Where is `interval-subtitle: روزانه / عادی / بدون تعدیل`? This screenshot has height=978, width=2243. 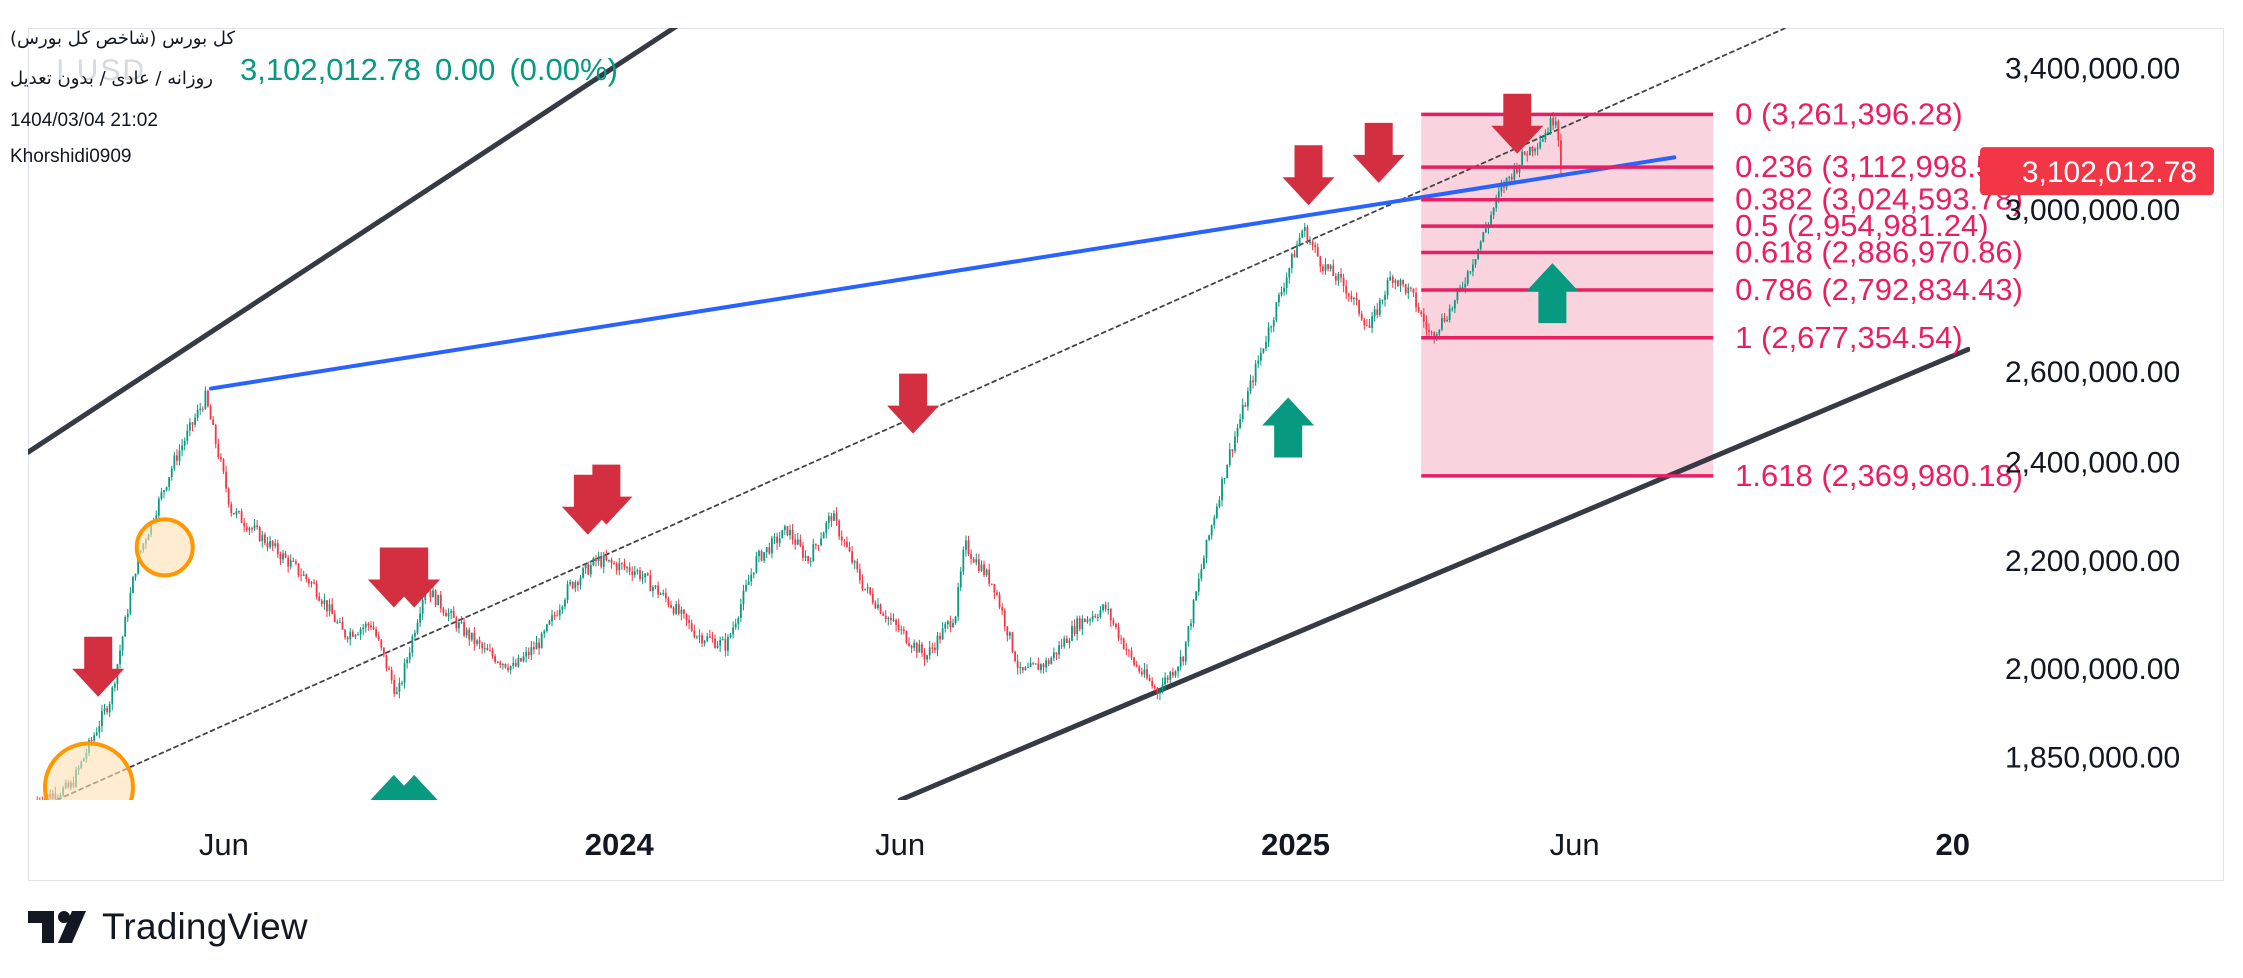
interval-subtitle: روزانه / عادی / بدون تعدیل is located at coordinates (111, 78).